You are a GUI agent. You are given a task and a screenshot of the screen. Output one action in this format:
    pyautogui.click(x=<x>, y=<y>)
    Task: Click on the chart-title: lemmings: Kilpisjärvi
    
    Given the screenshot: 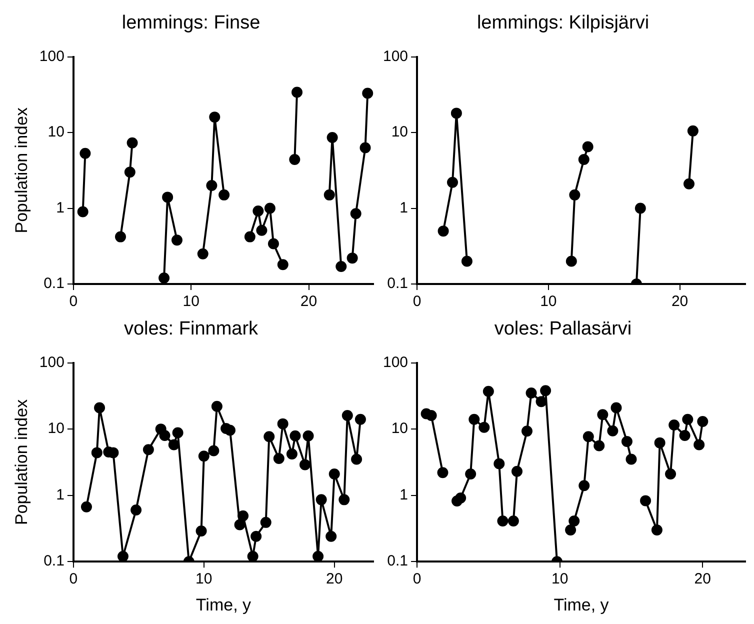 What is the action you would take?
    pyautogui.click(x=563, y=23)
    